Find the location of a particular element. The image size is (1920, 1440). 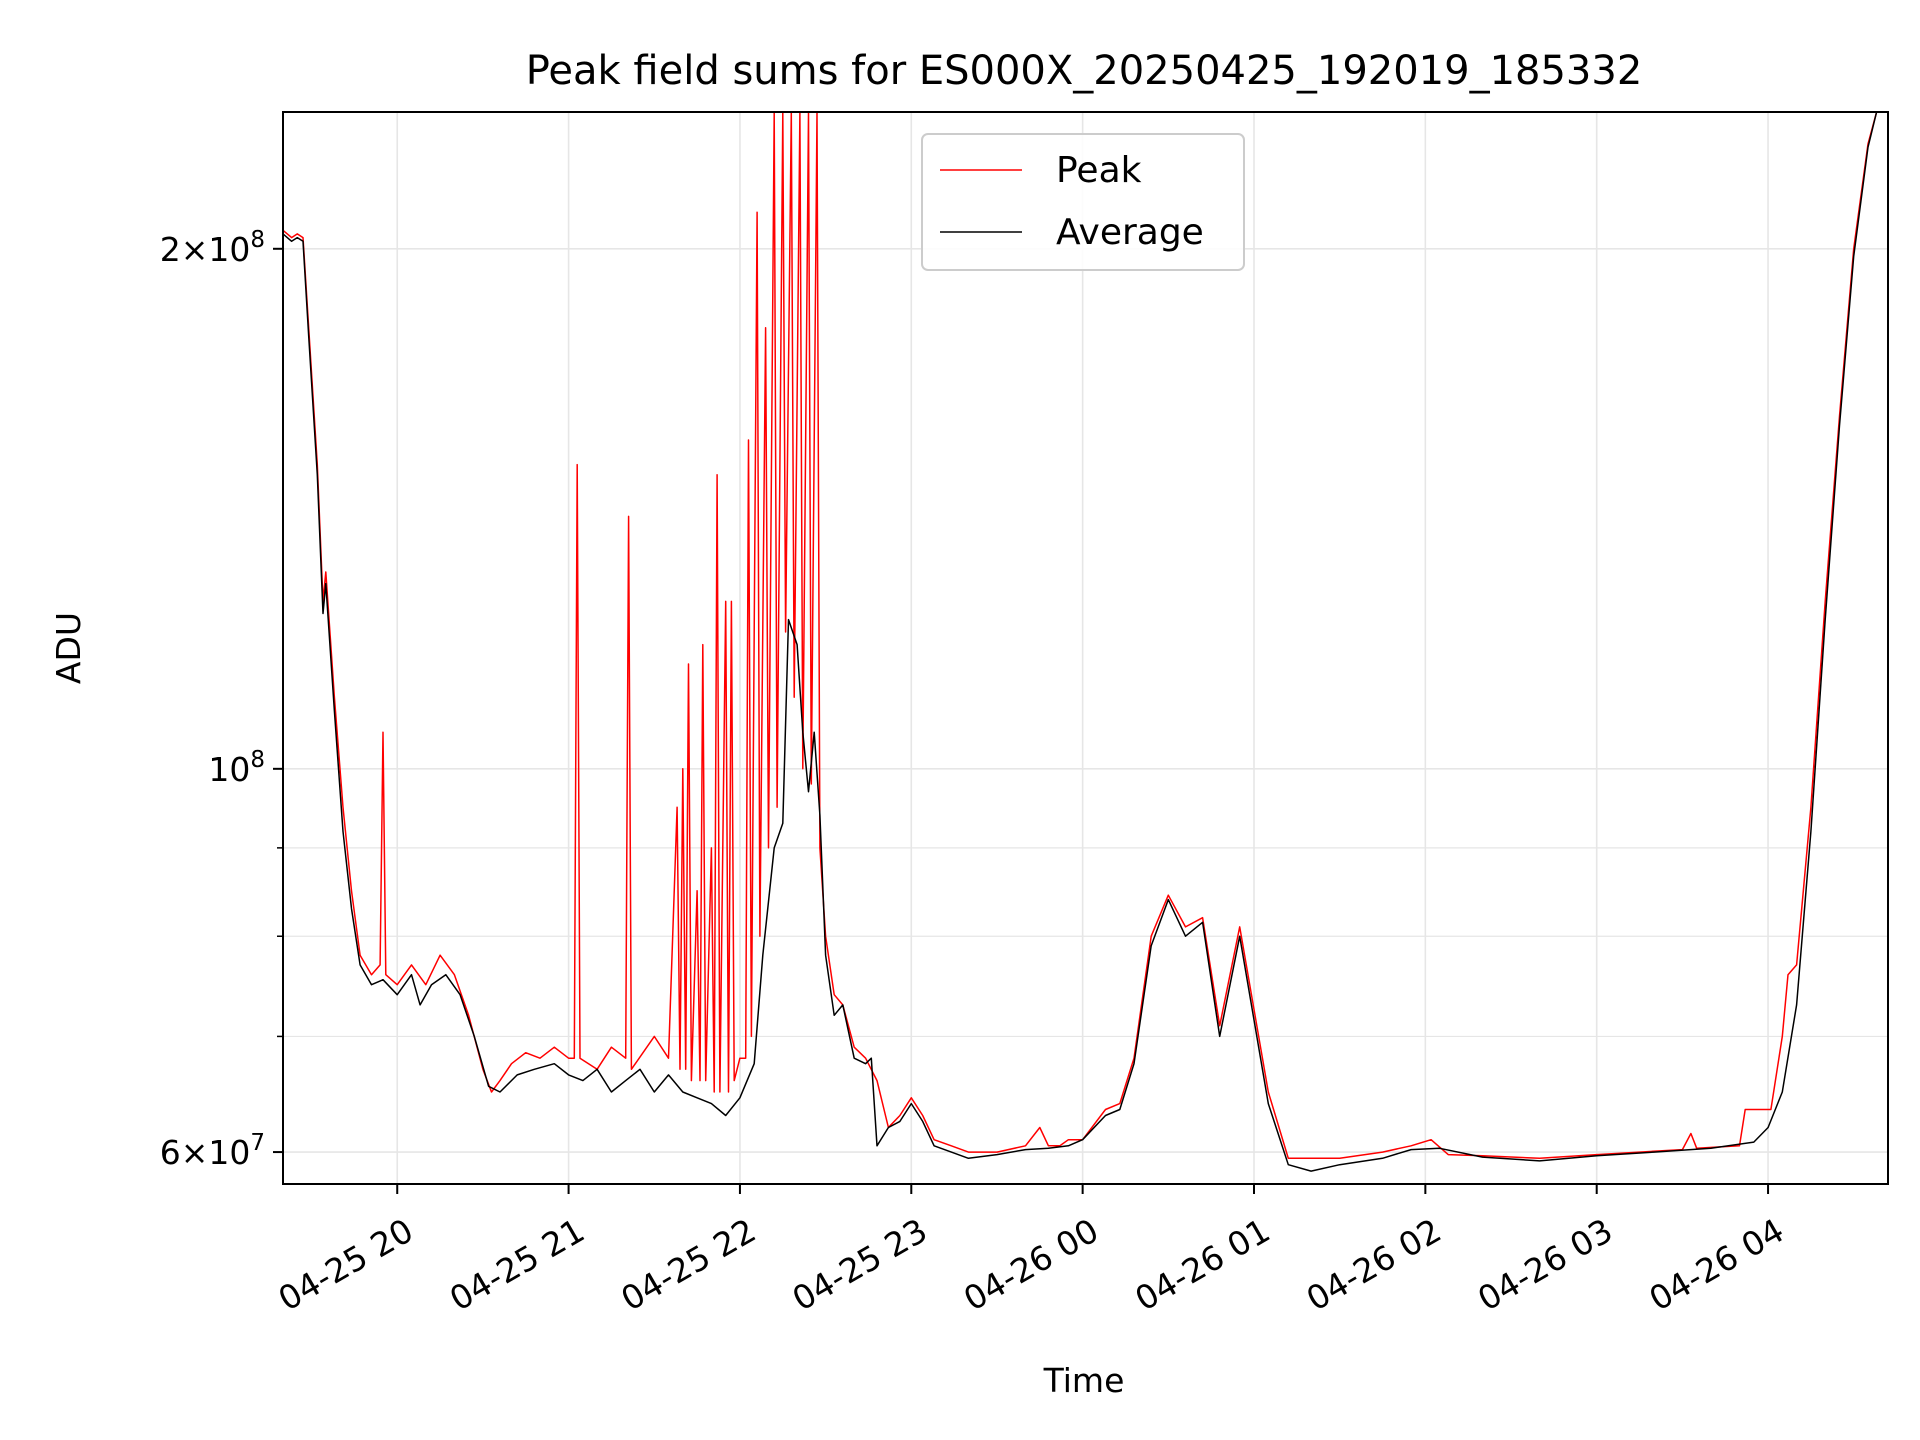

x-axis-label: Time is located at coordinates (1084, 1380).